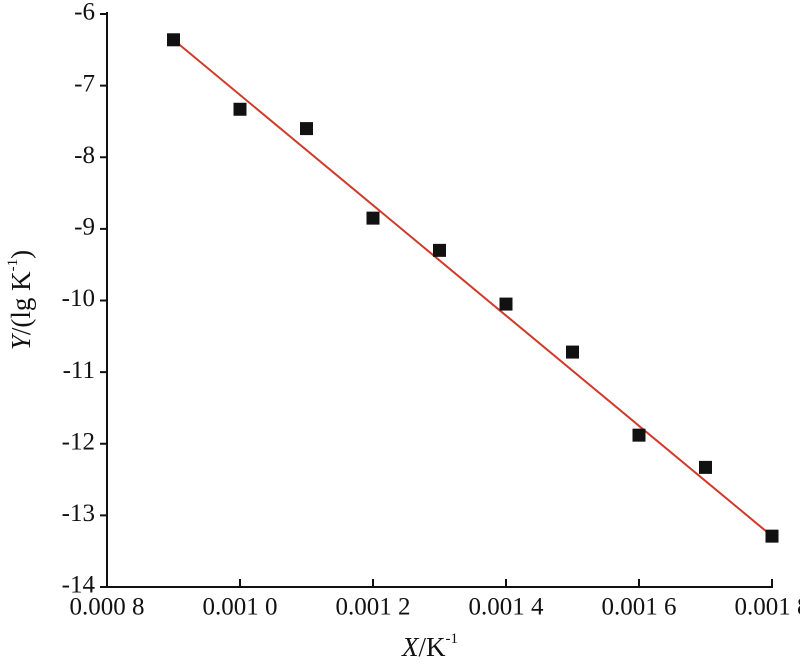  What do you see at coordinates (78, 513) in the screenshot?
I see `y-tick-label: -13` at bounding box center [78, 513].